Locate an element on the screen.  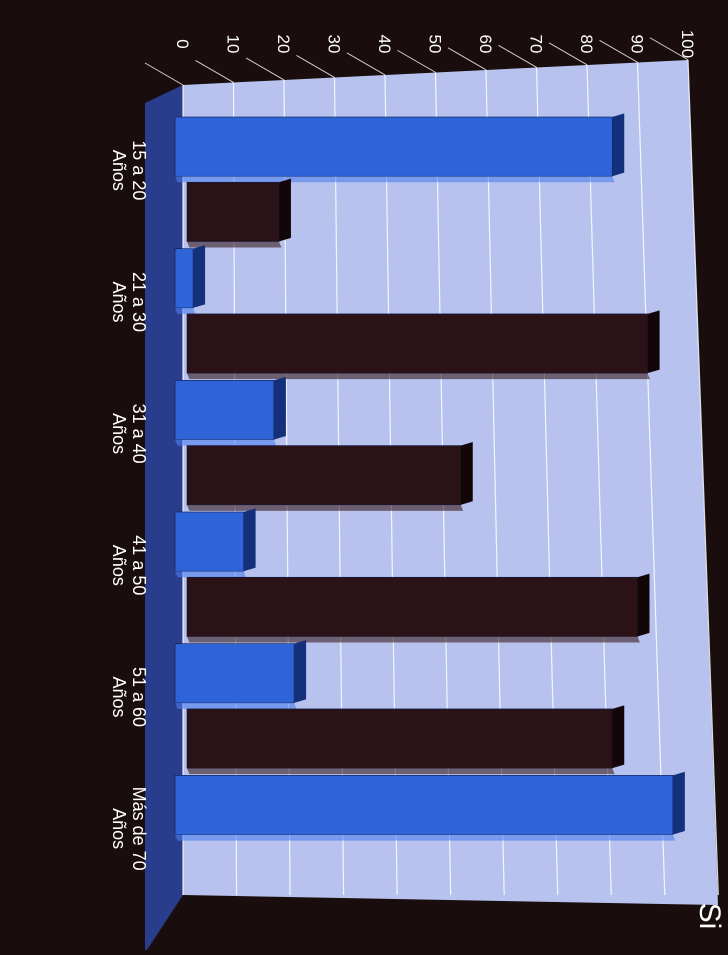
category-label-line: 21 a 30 is located at coordinates (139, 302).